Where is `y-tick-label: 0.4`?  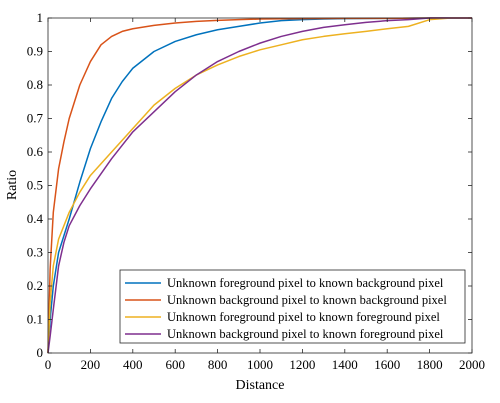 y-tick-label: 0.4 is located at coordinates (35, 218).